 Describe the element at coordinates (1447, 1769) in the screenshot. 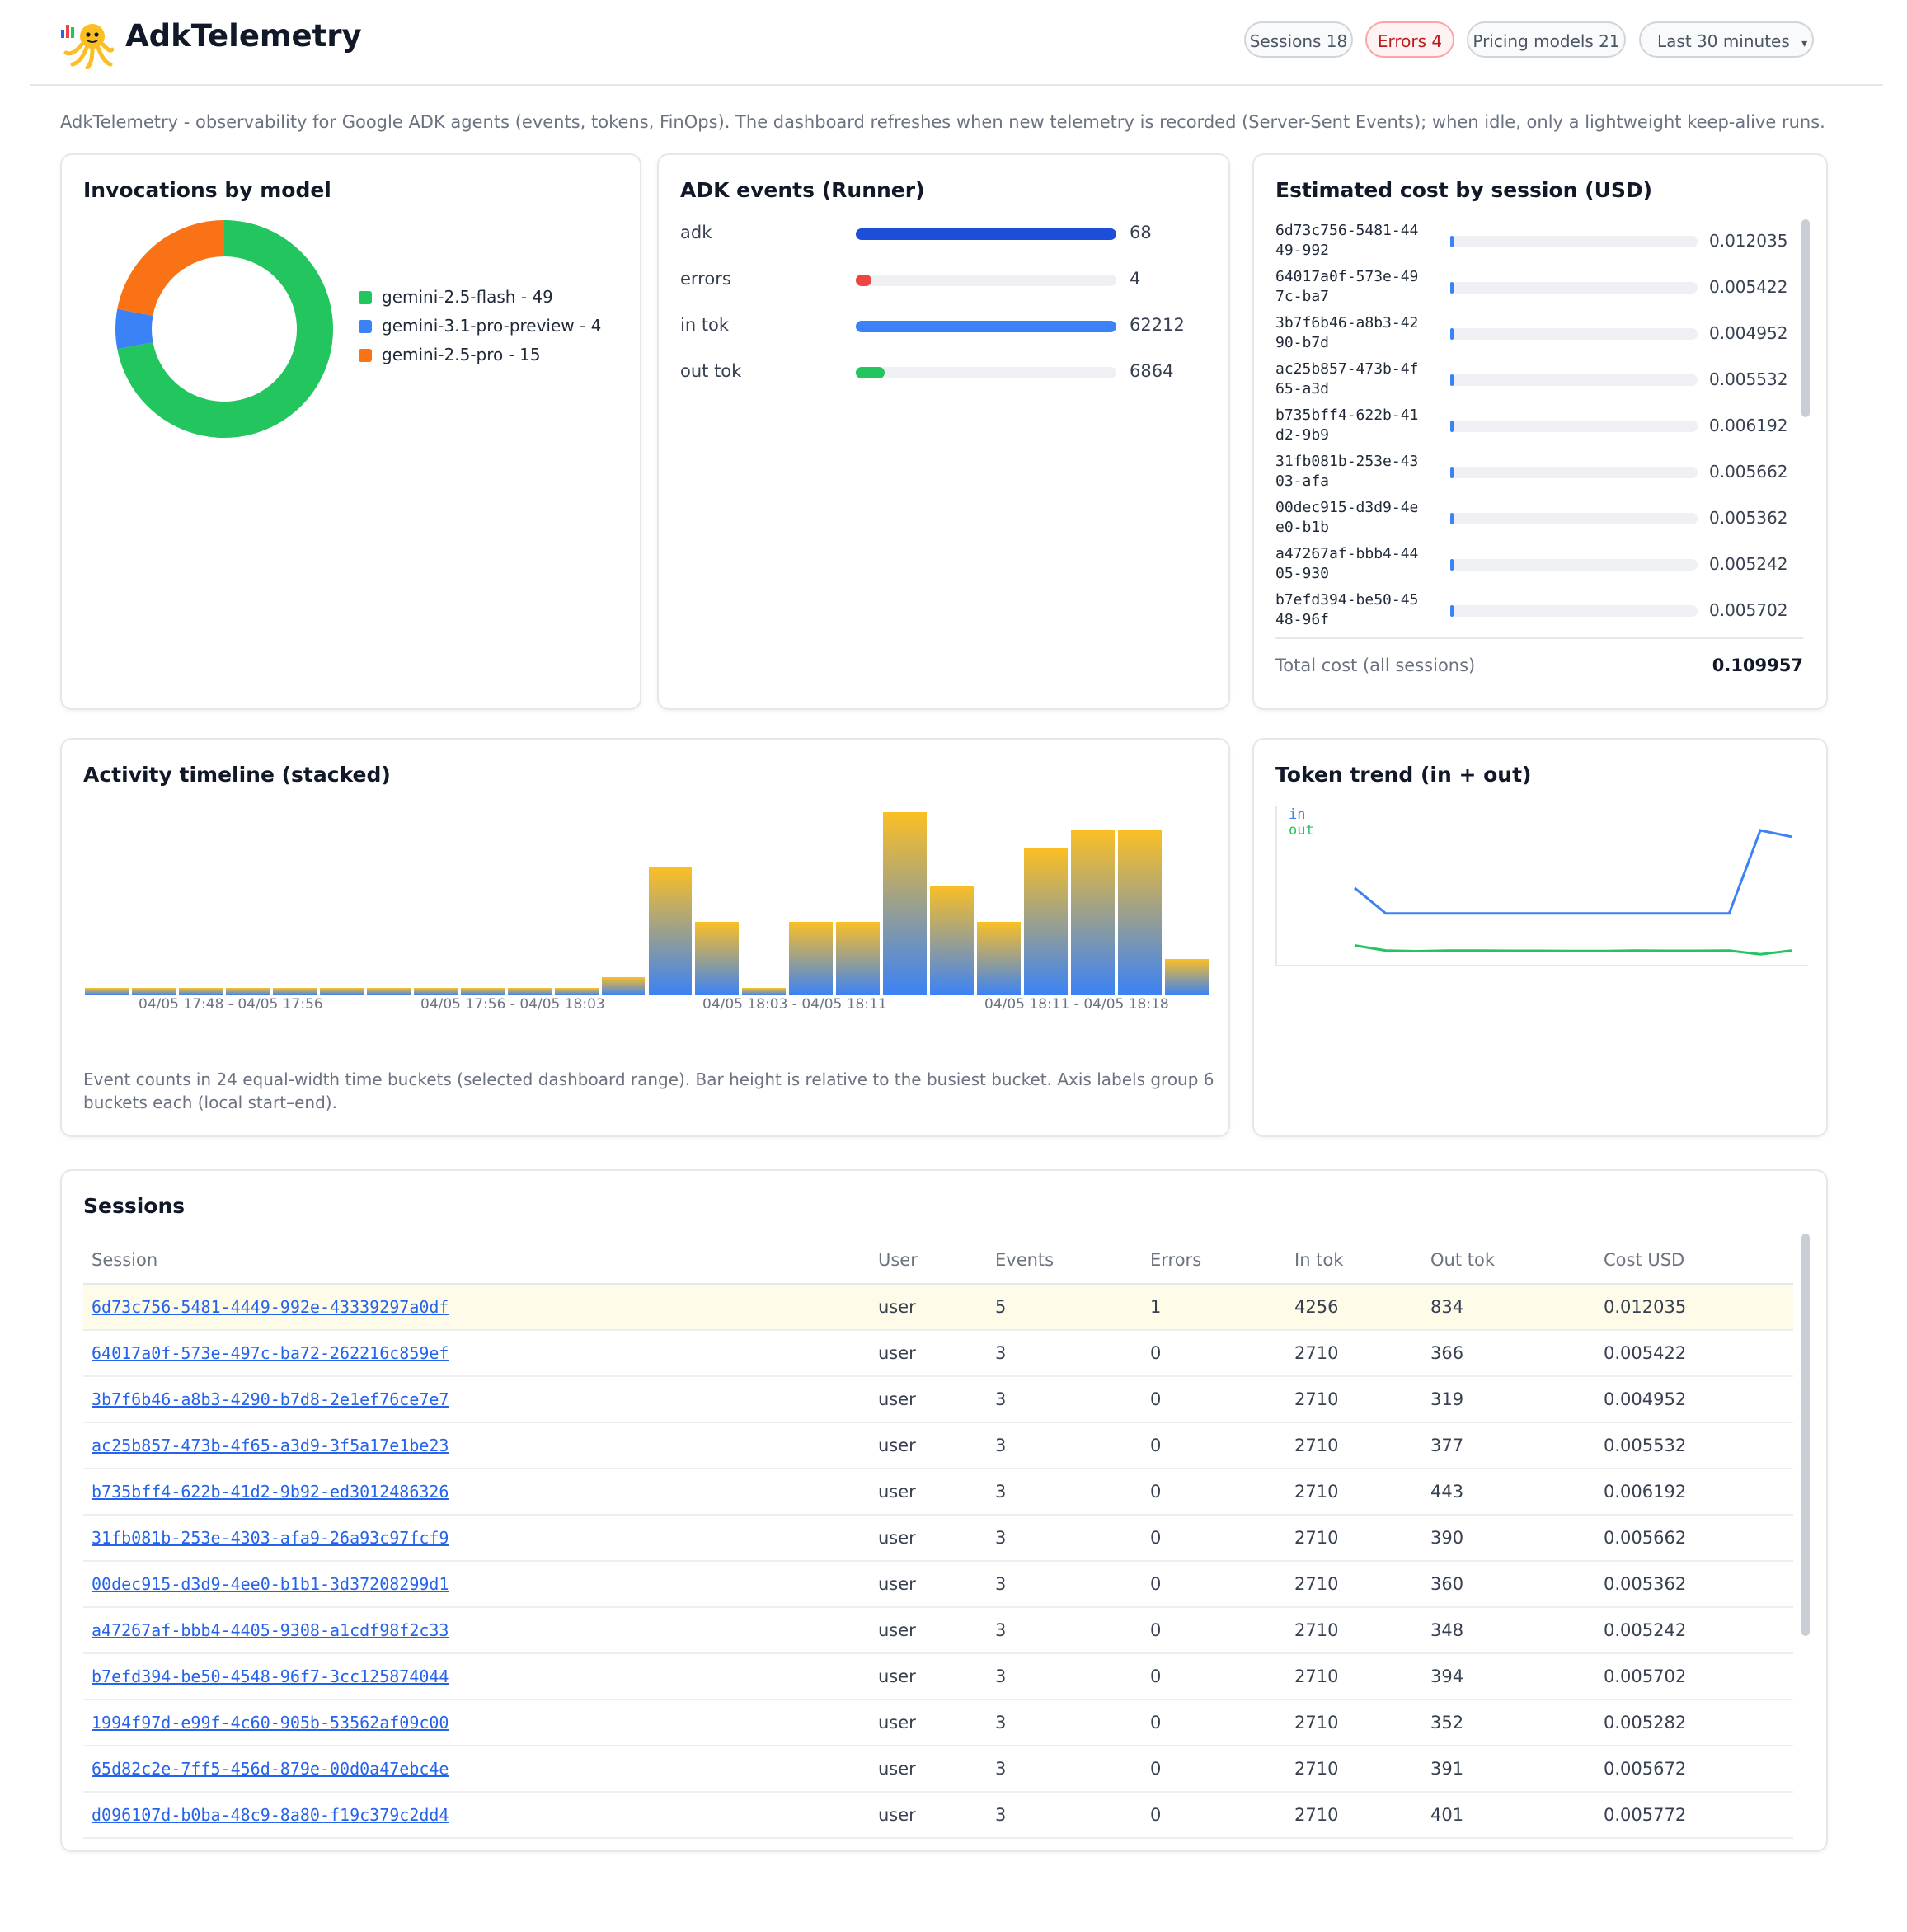

I see `out-tok-cell: 391` at that location.